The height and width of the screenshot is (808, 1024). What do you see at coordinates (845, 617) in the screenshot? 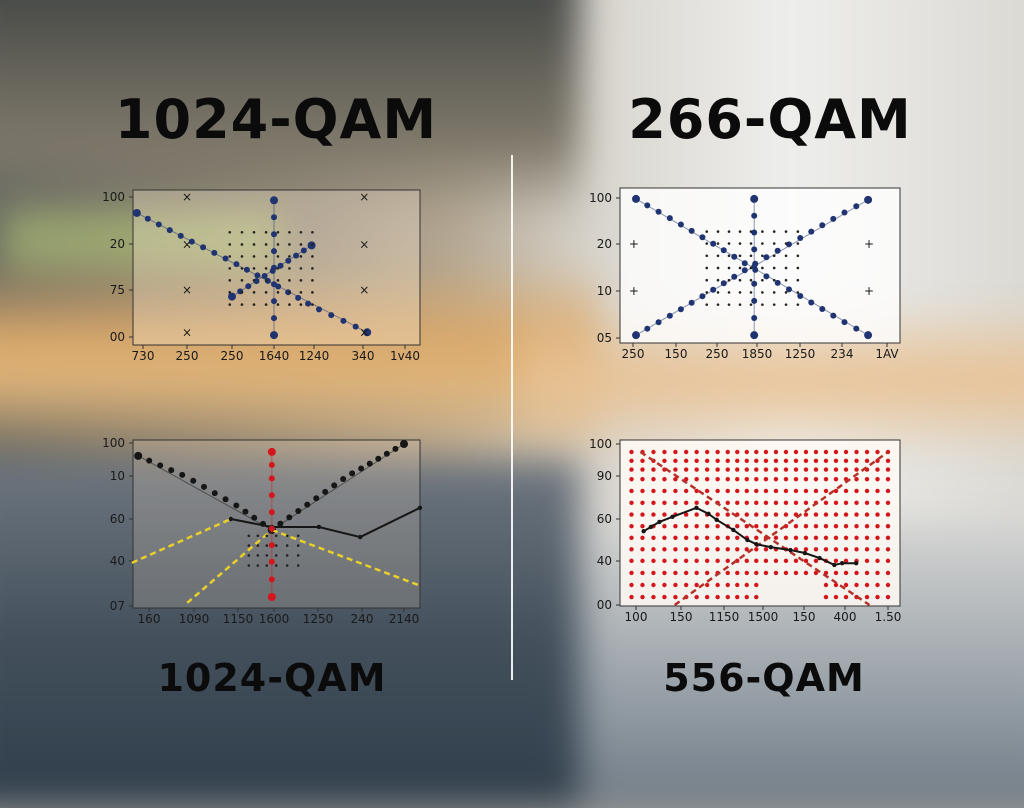
I see `x-tick-label: 400` at bounding box center [845, 617].